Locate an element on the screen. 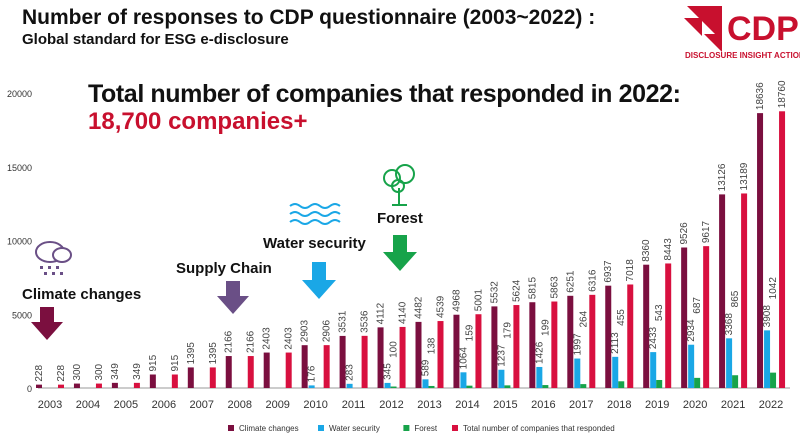  x-tick-label: 2016 is located at coordinates (543, 405).